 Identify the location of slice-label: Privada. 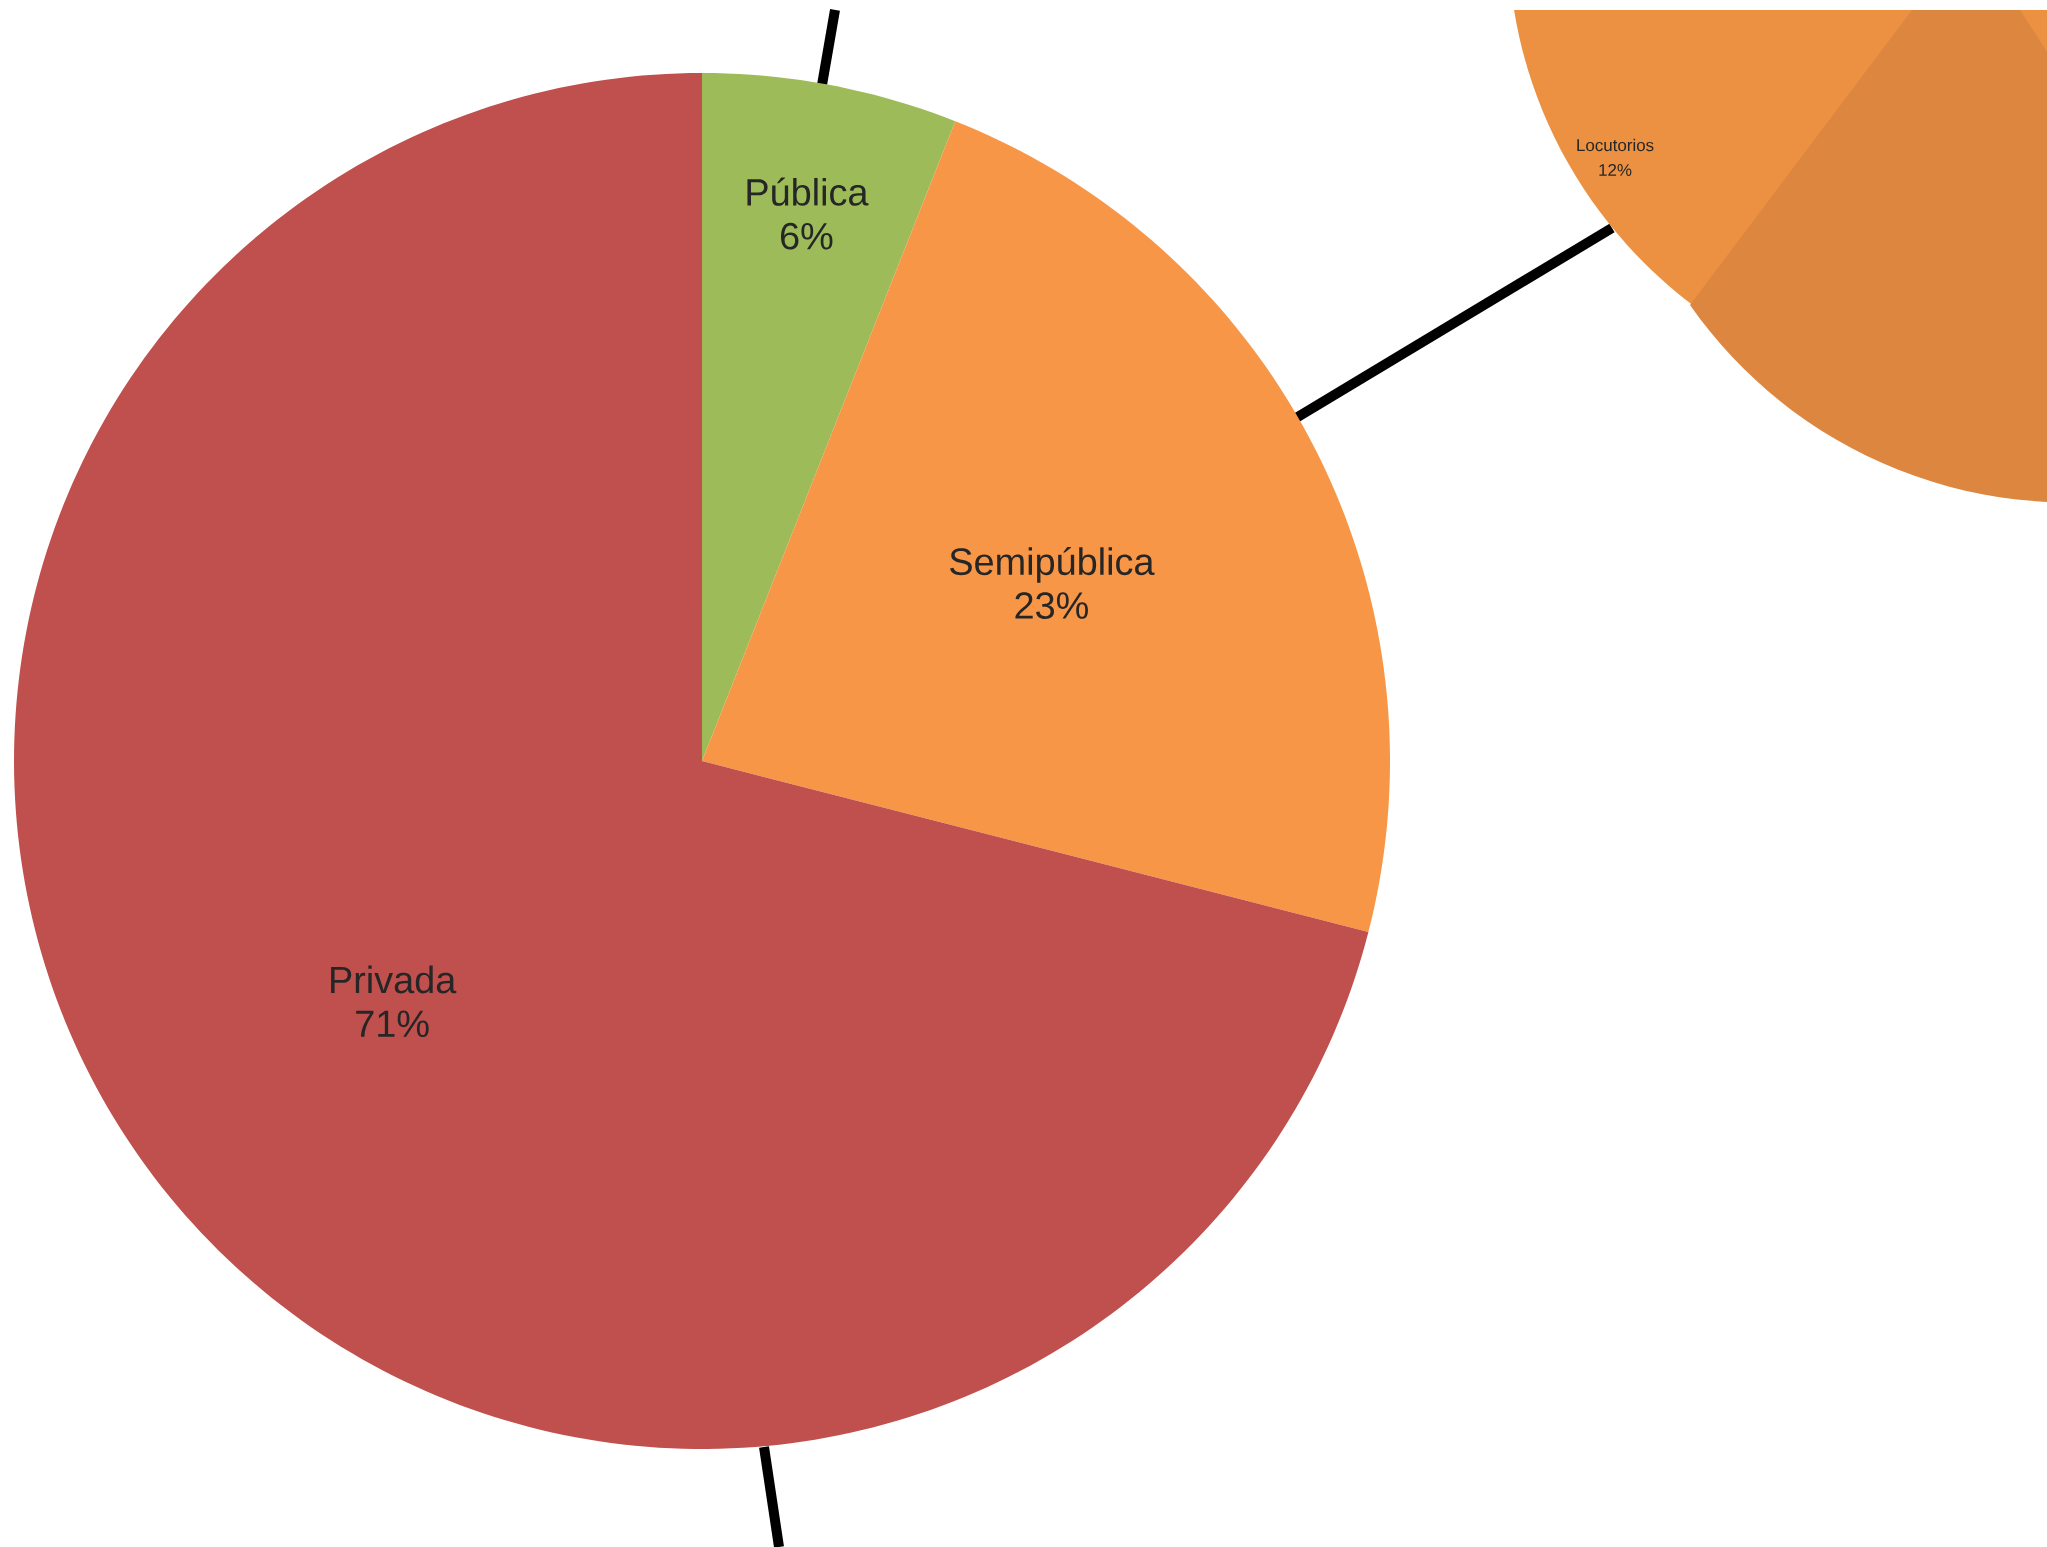
(394, 979).